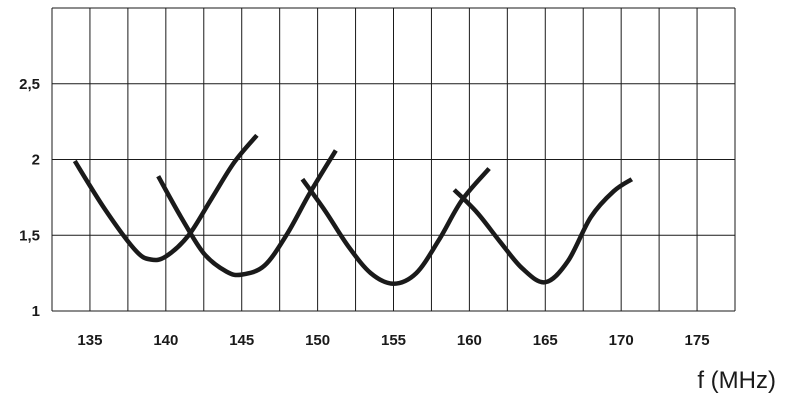 The width and height of the screenshot is (785, 401). Describe the element at coordinates (241, 340) in the screenshot. I see `x-tick-label: 145` at that location.